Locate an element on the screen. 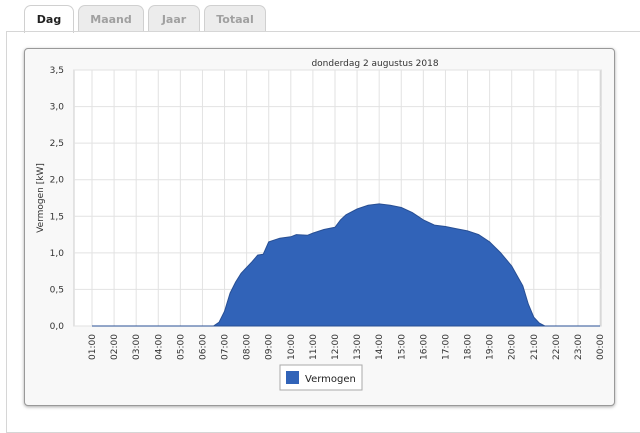  x-tick-label: 22:00 is located at coordinates (557, 347).